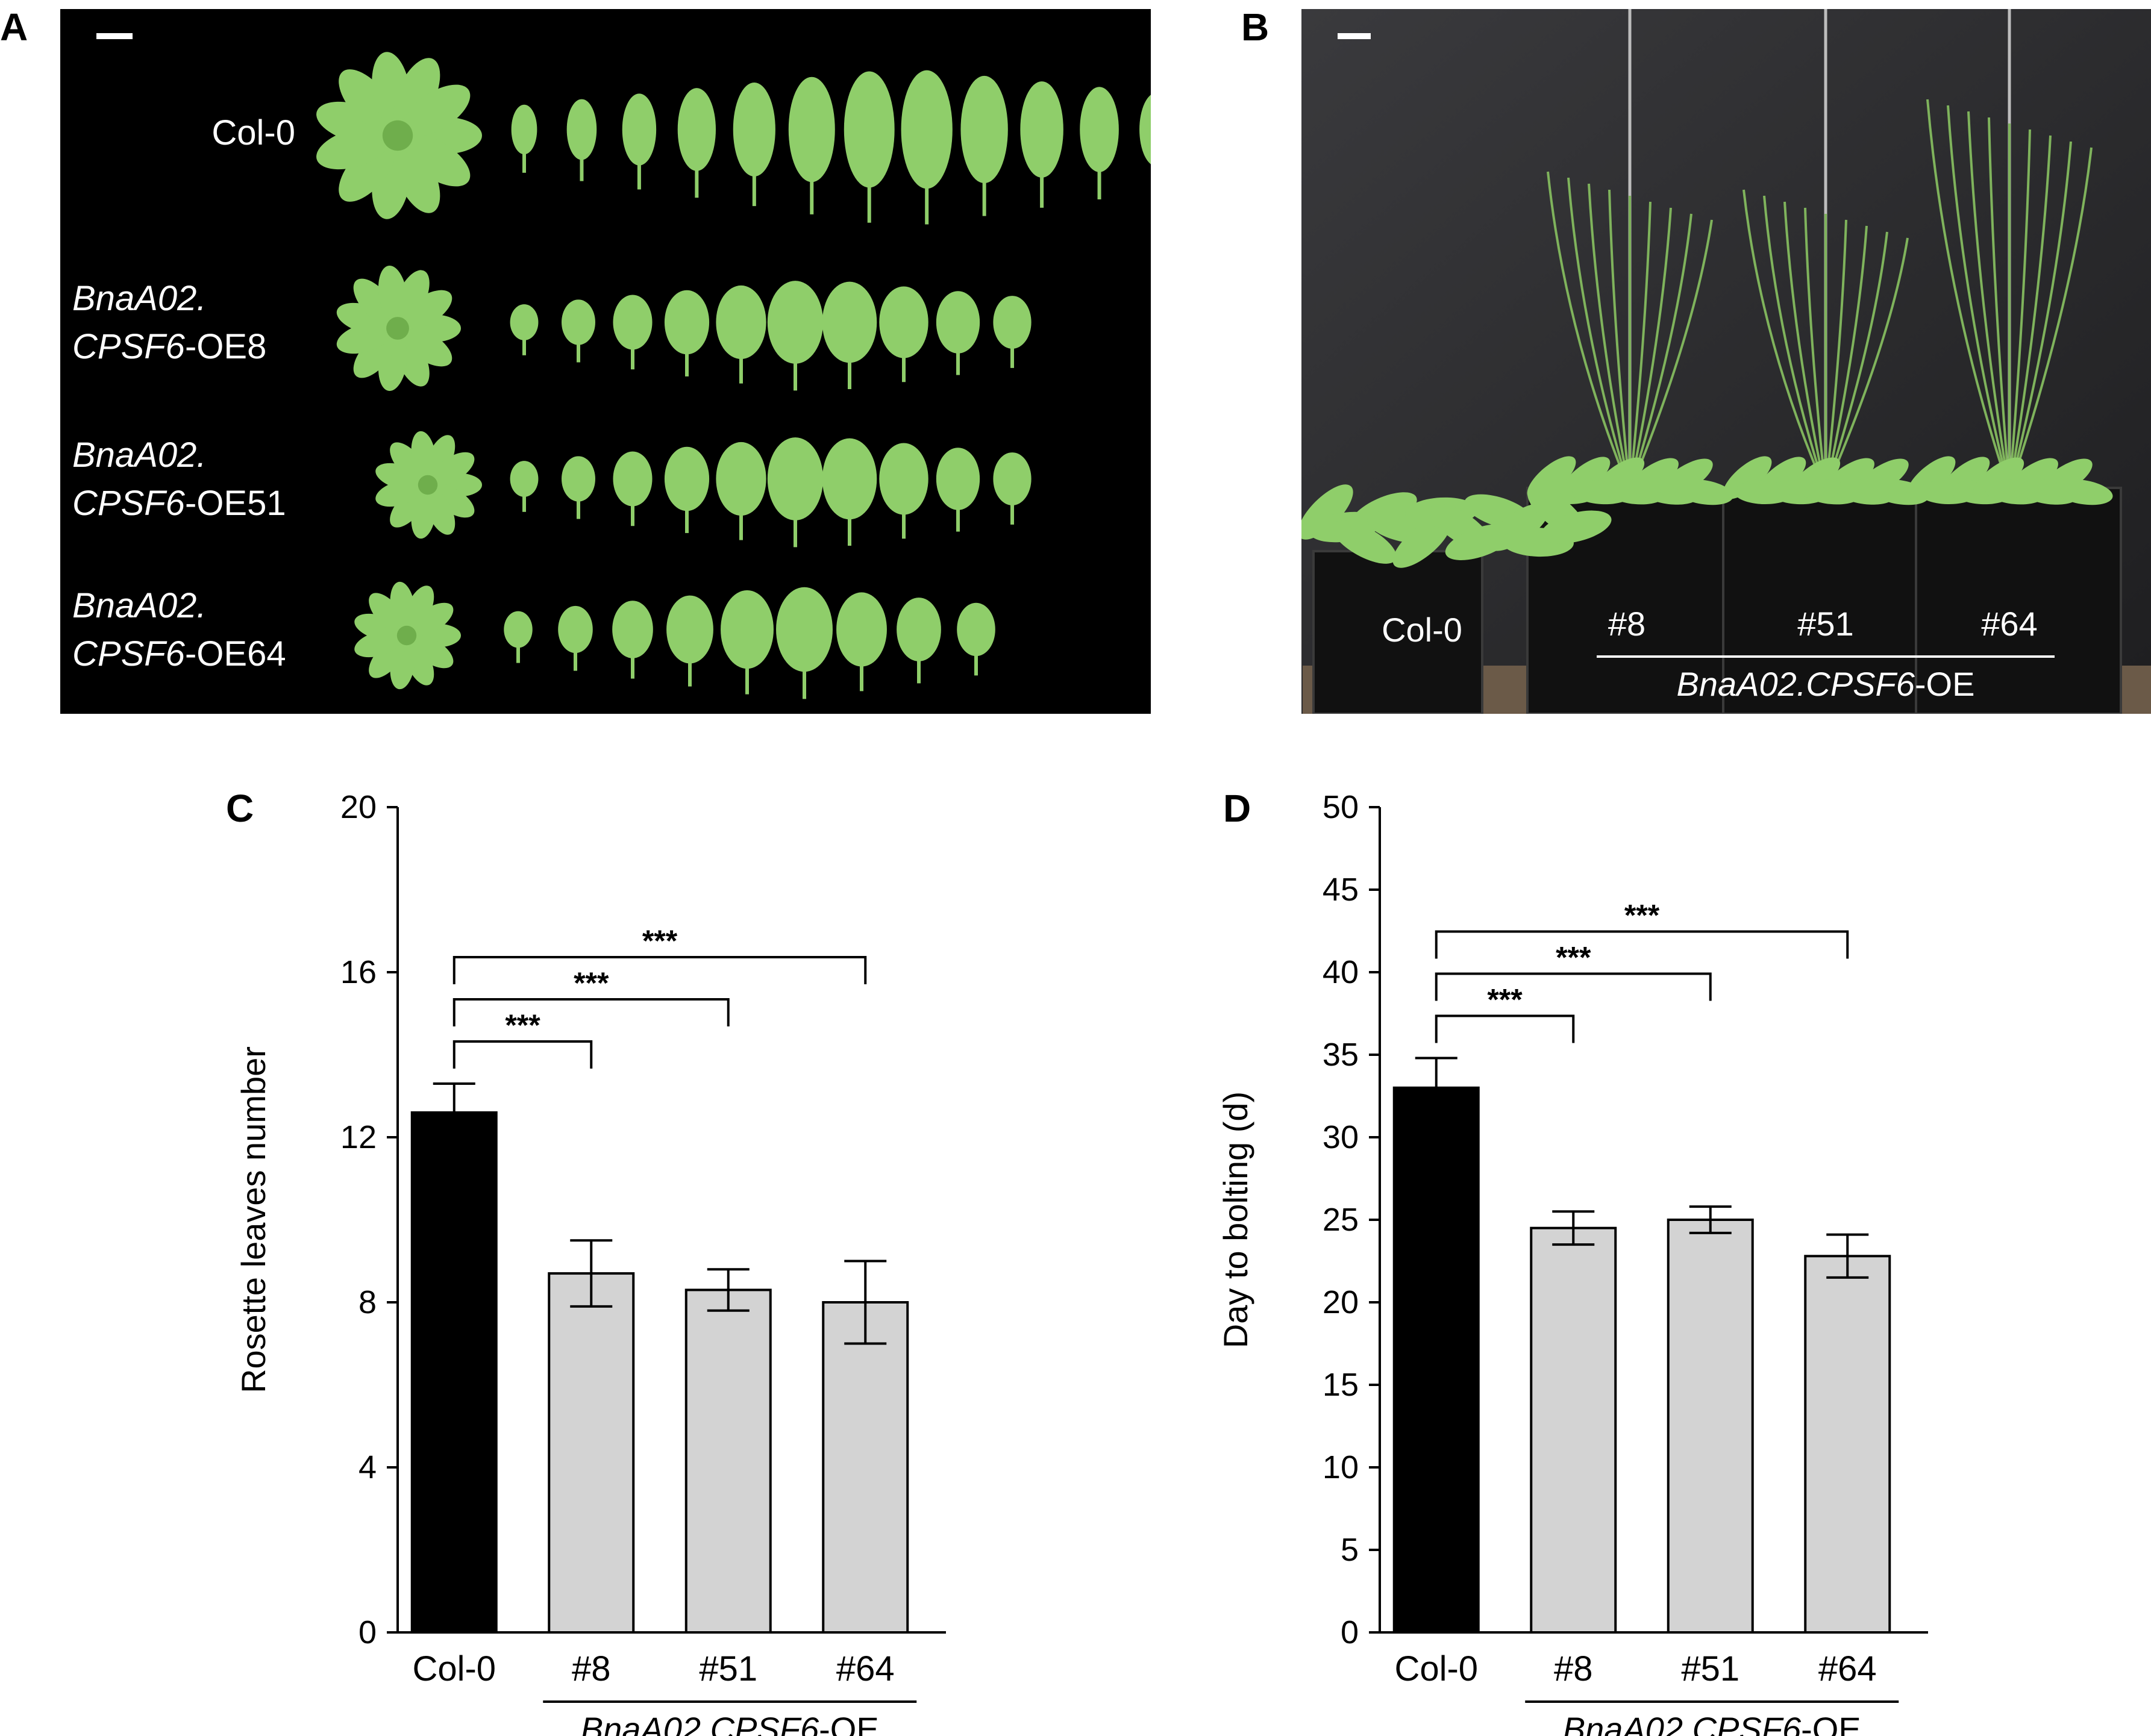 The height and width of the screenshot is (1736, 2151). What do you see at coordinates (454, 1668) in the screenshot?
I see `c-xtick-label-0: Col-0` at bounding box center [454, 1668].